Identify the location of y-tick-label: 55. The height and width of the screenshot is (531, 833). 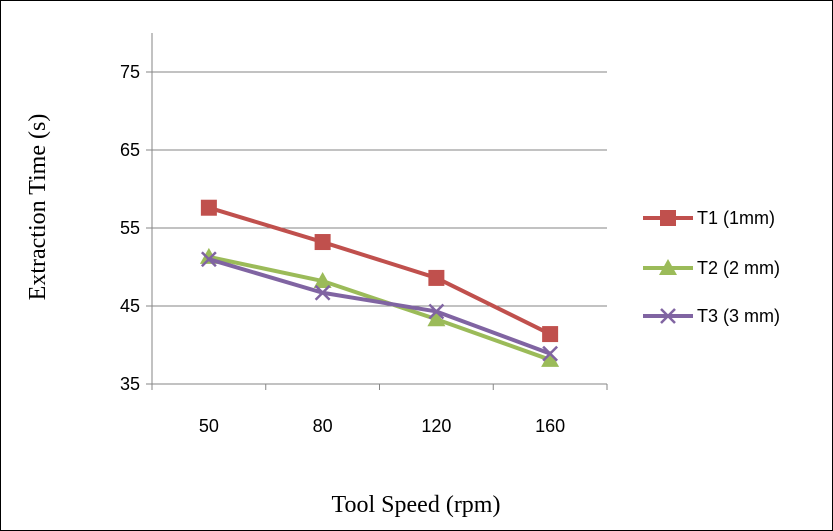
(130, 228).